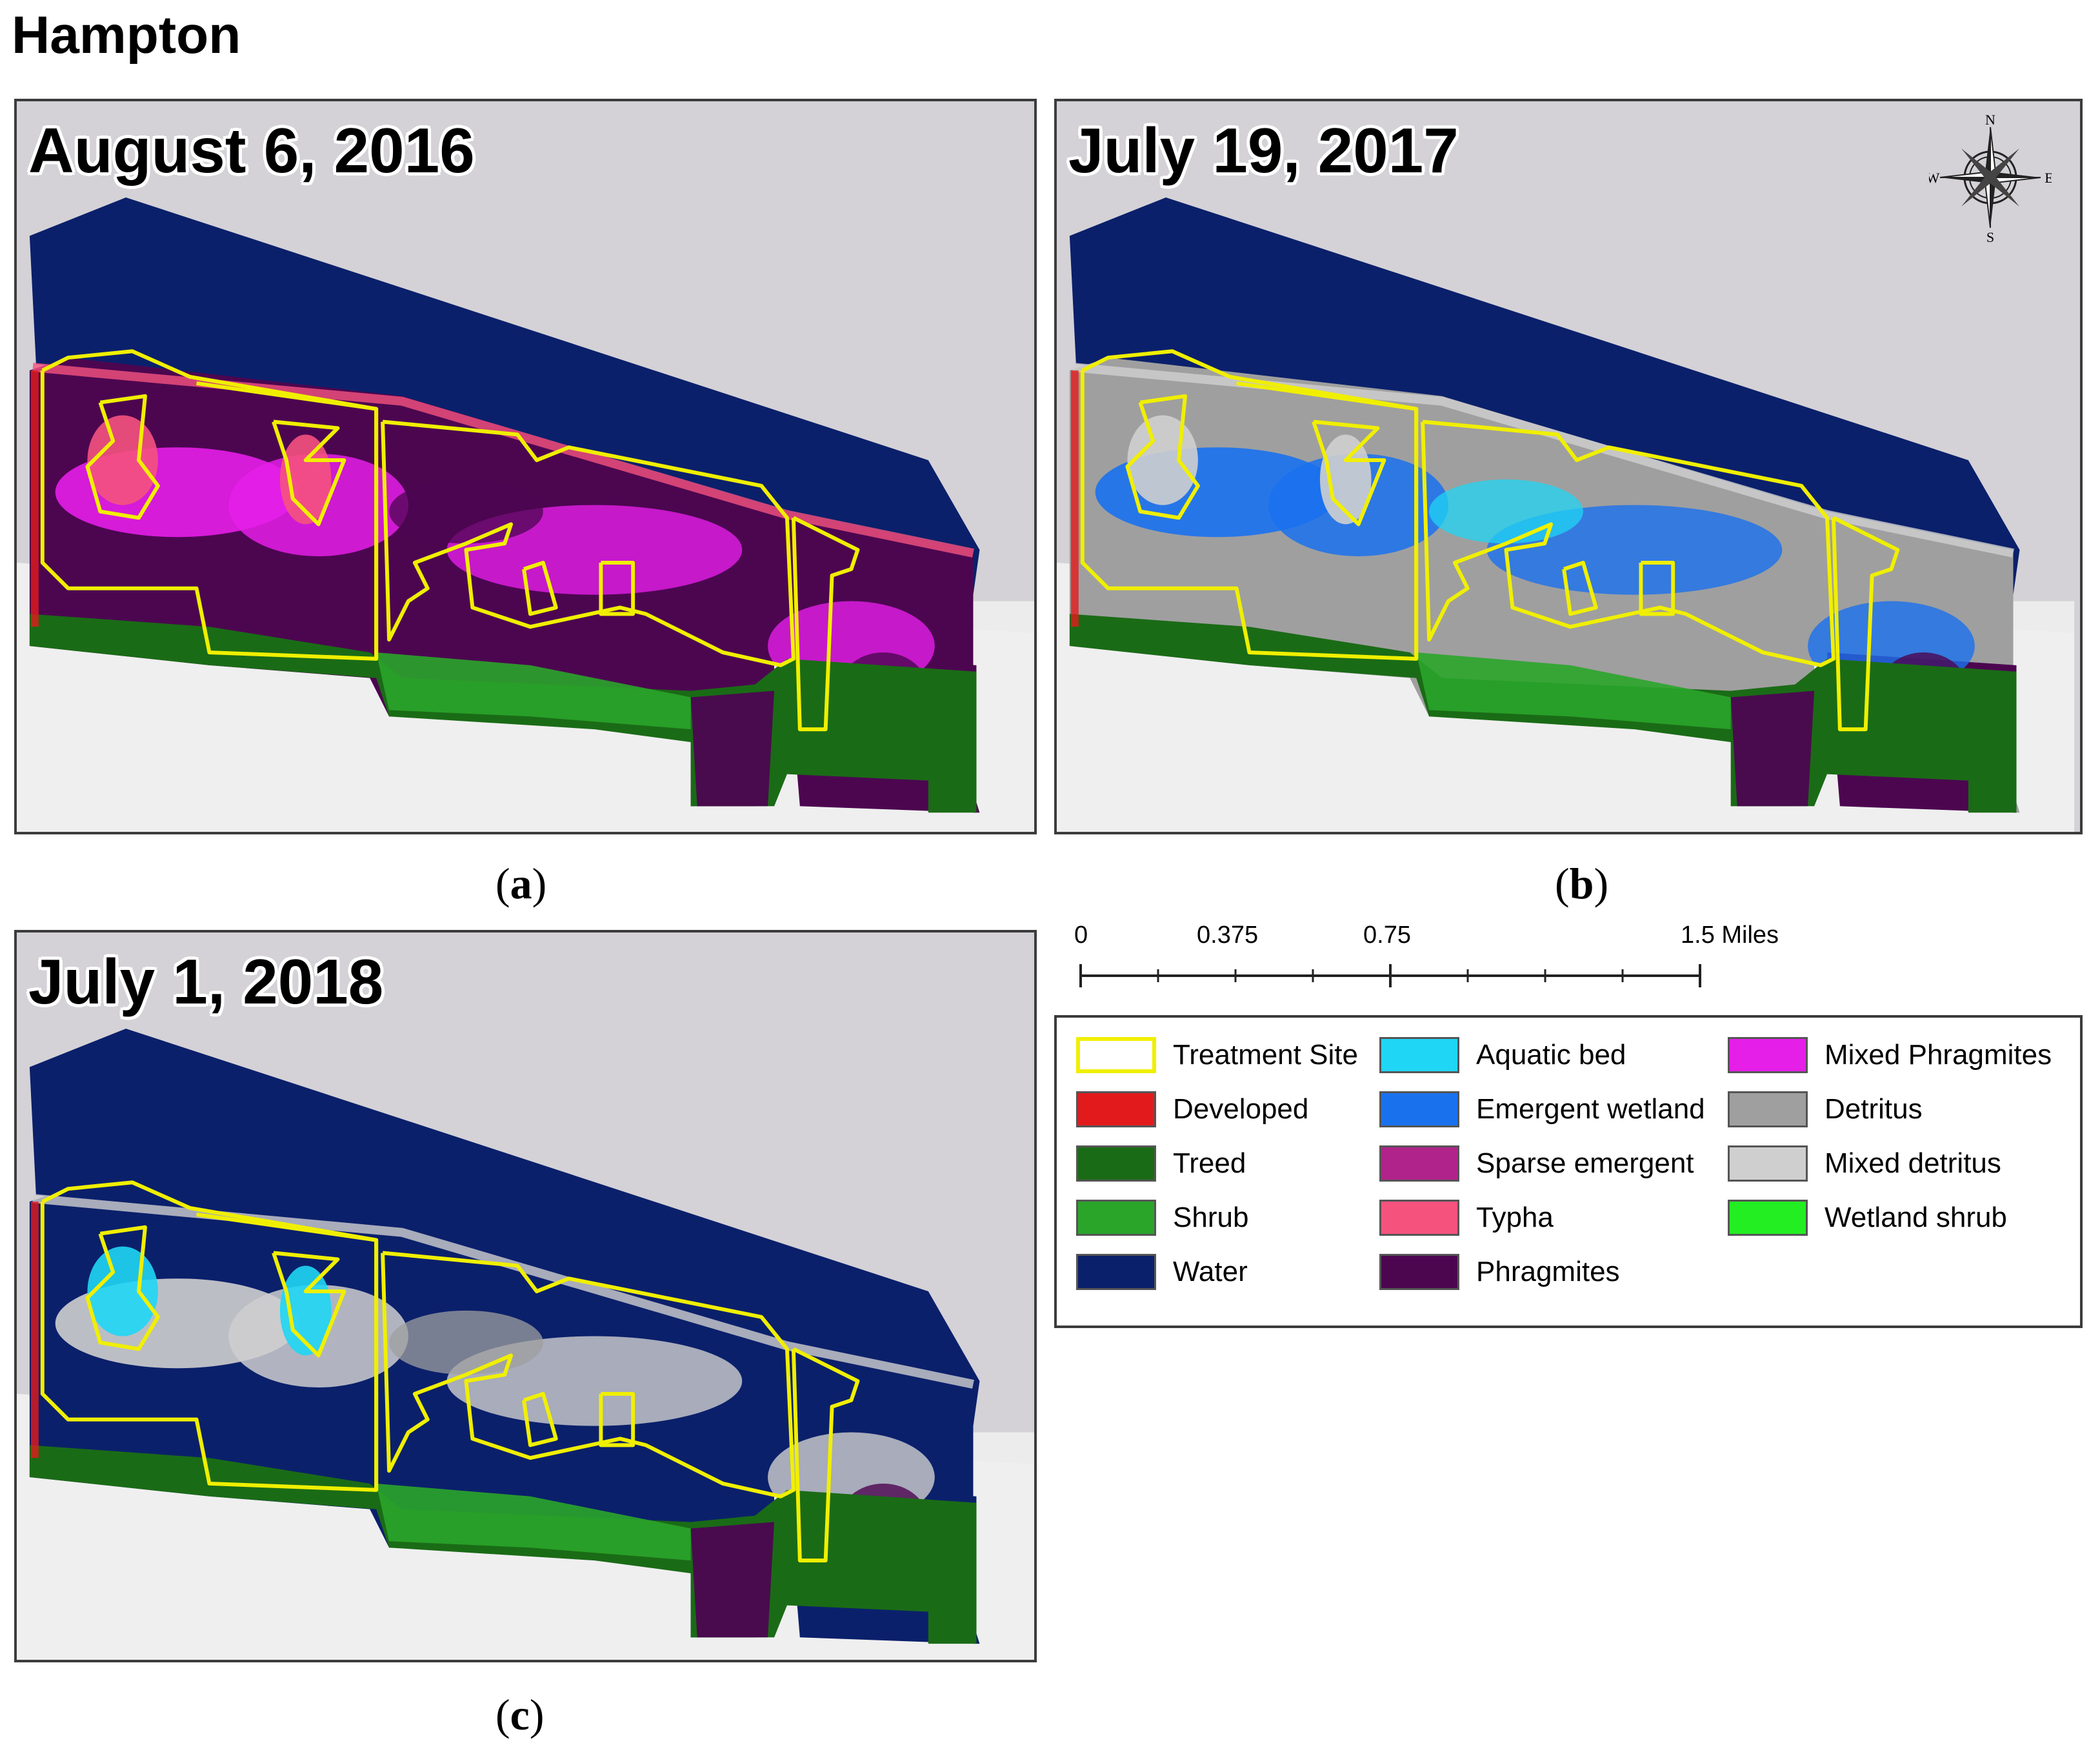  I want to click on legend-label: Mixed detritus, so click(1913, 1163).